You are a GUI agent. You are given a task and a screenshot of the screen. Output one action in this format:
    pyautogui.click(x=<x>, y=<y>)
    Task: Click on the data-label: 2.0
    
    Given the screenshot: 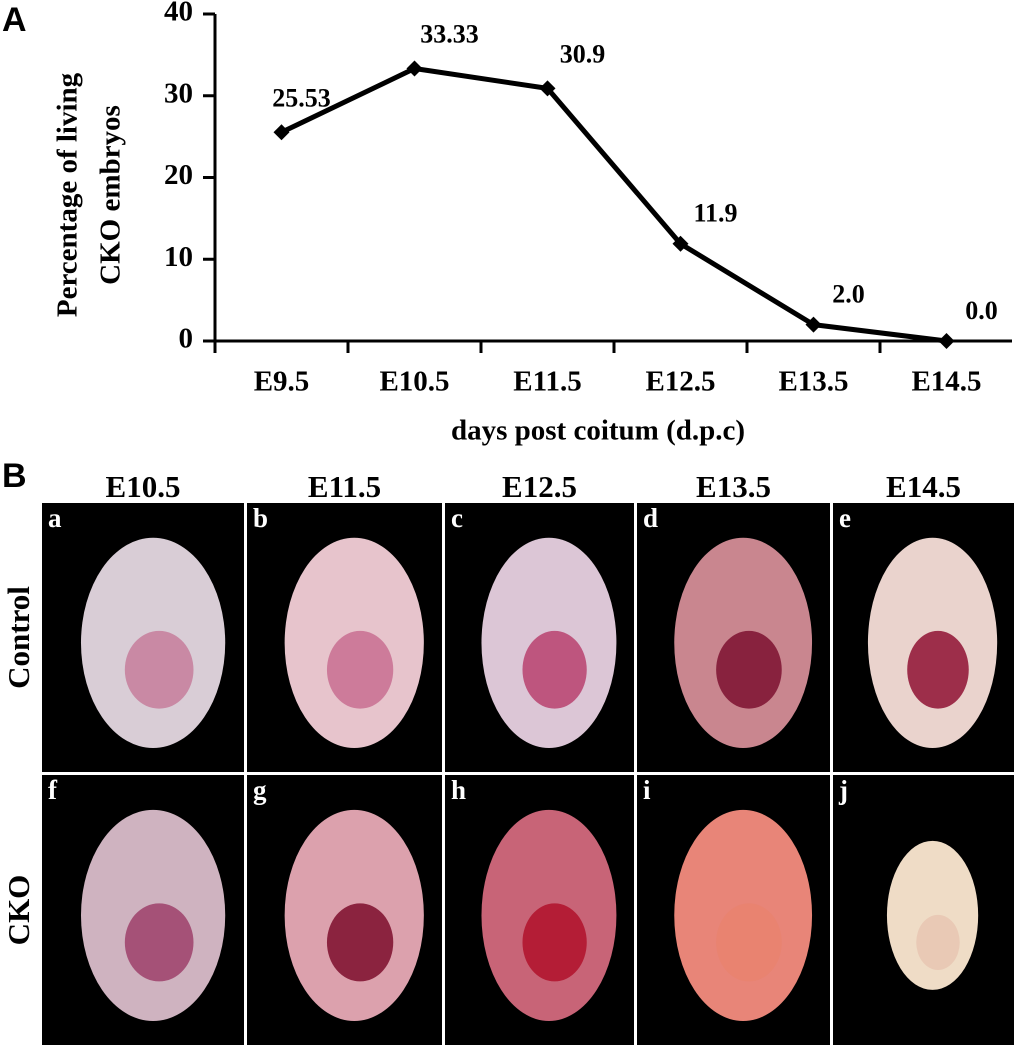 What is the action you would take?
    pyautogui.click(x=848, y=294)
    